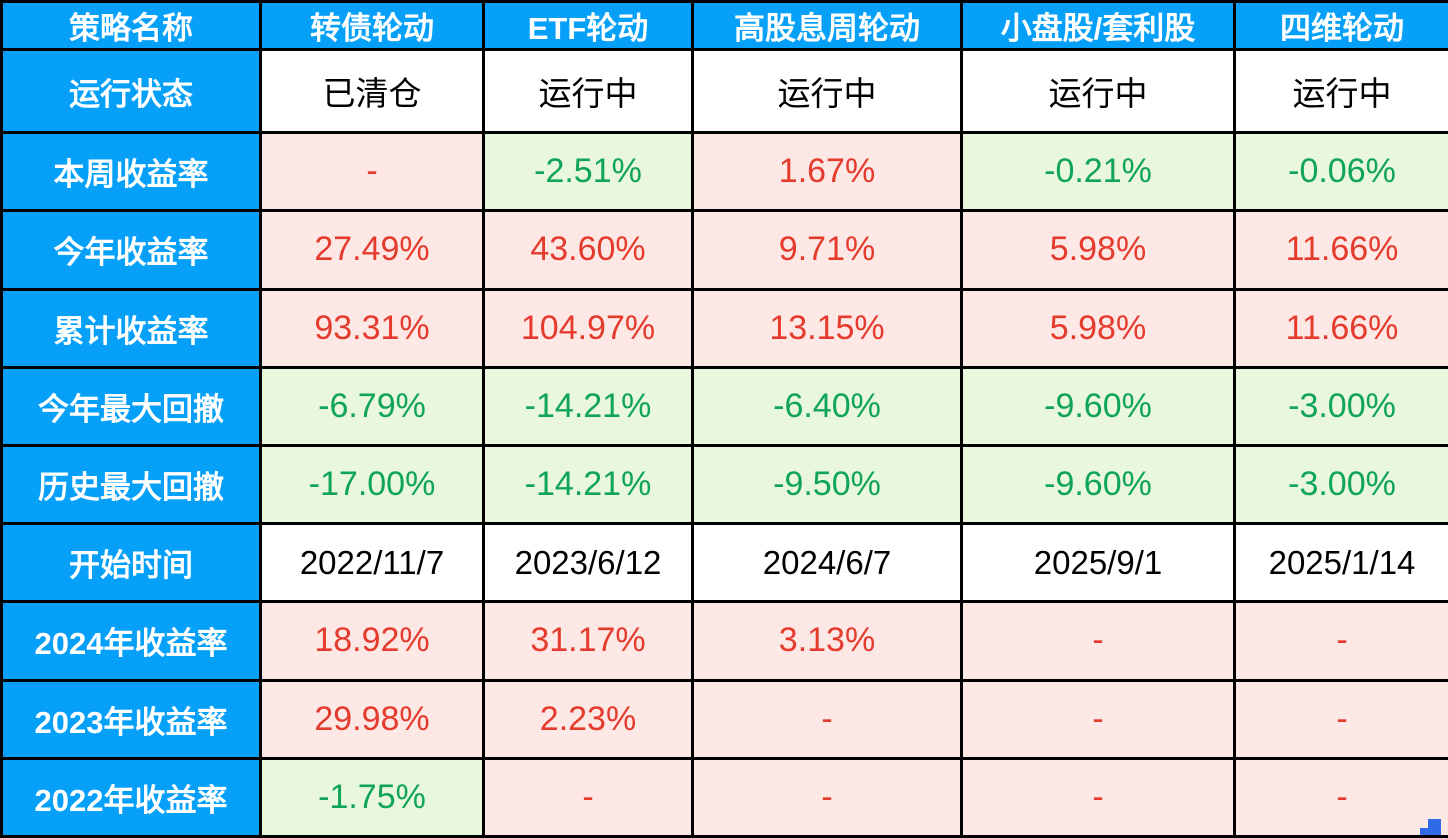 The width and height of the screenshot is (1448, 838). What do you see at coordinates (372, 91) in the screenshot?
I see `table-cell: 已清仓` at bounding box center [372, 91].